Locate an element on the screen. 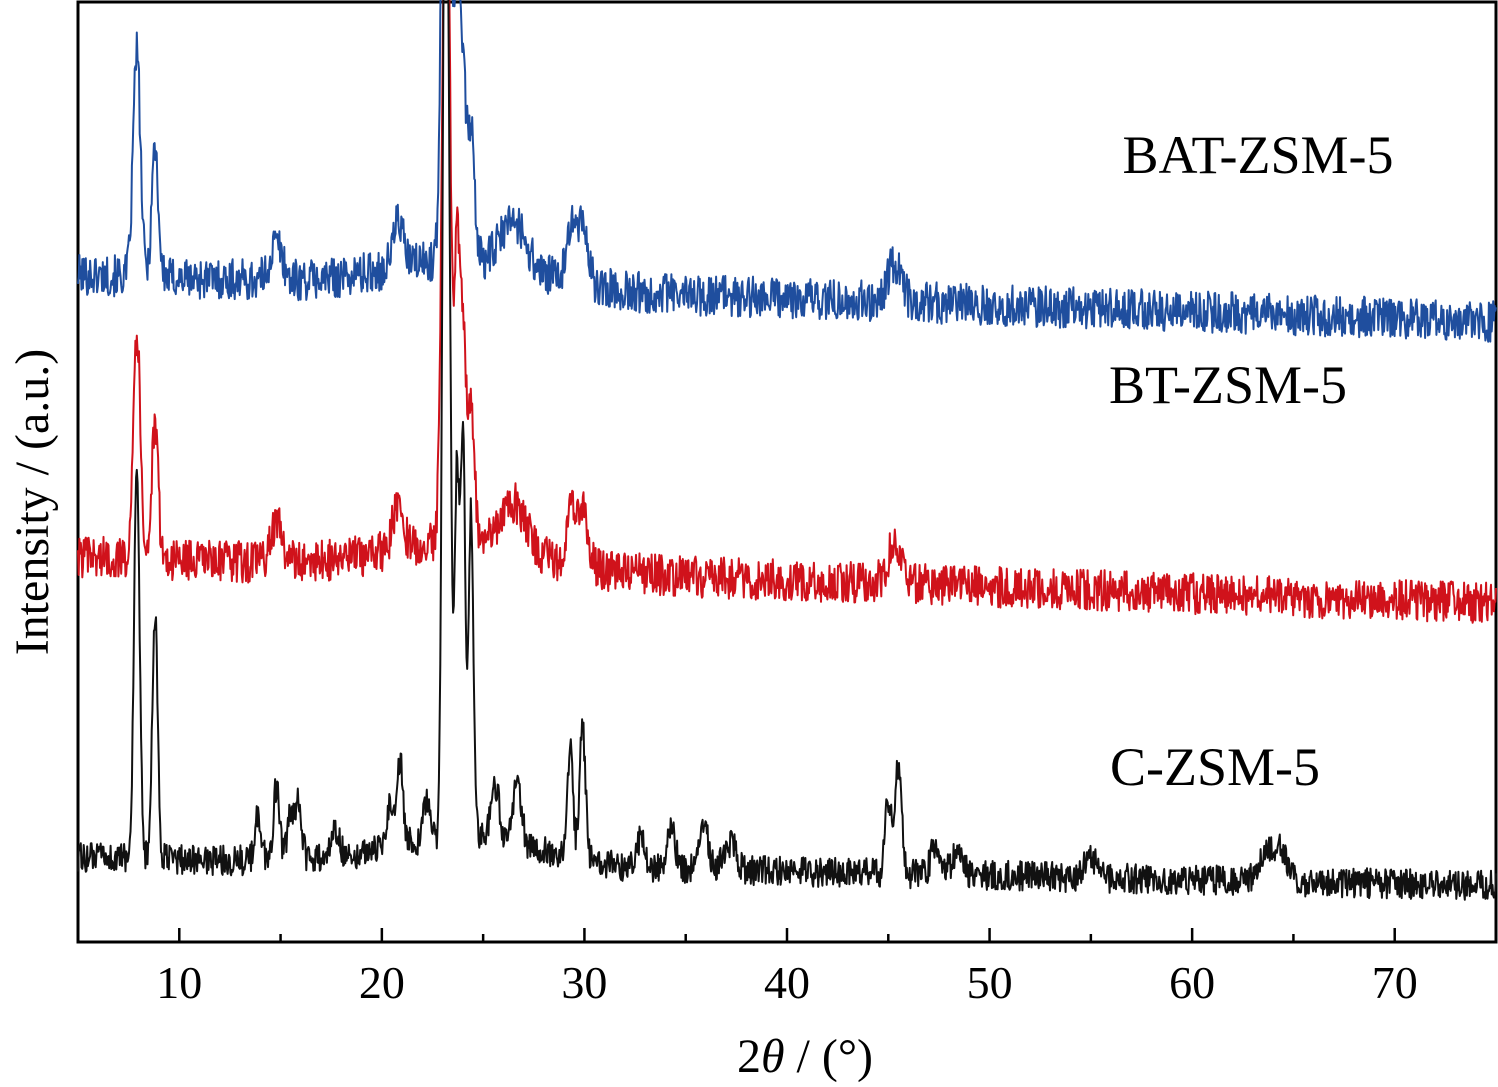 This screenshot has height=1087, width=1498. series-label-c-zsm-5: C-ZSM-5 is located at coordinates (1215, 767).